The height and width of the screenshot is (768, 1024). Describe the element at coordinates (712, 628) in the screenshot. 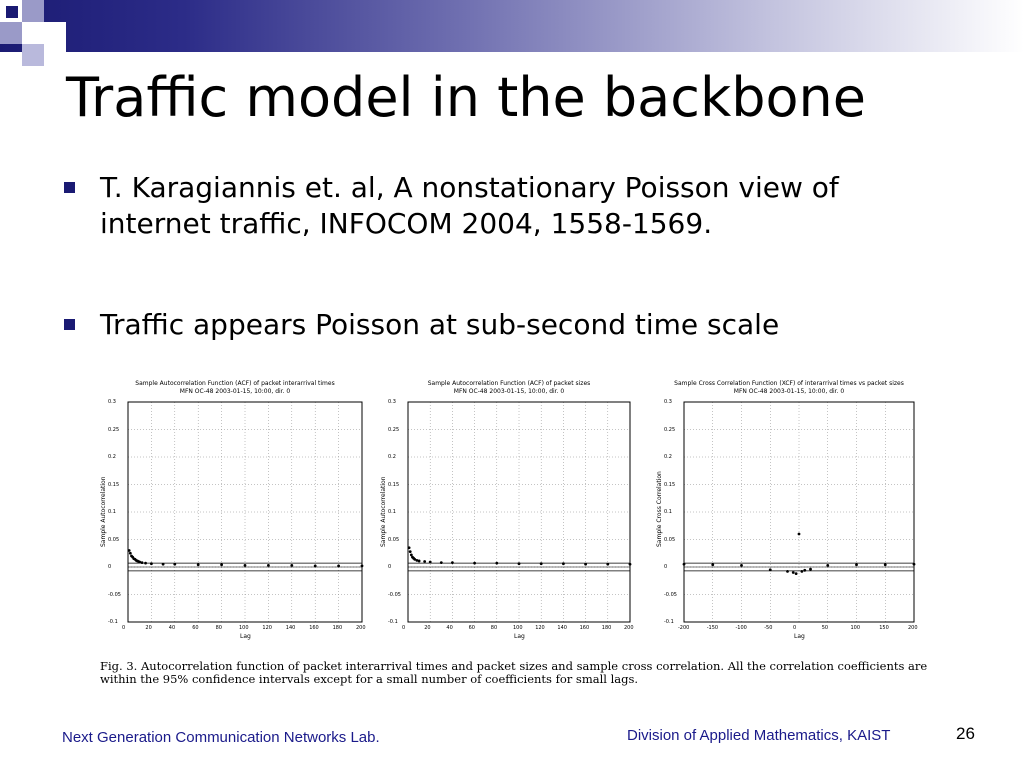

I see `x-tick-label: -150` at that location.